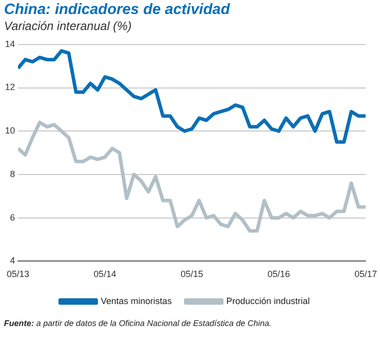 The height and width of the screenshot is (338, 380). What do you see at coordinates (268, 301) in the screenshot?
I see `legend-label: Producción industrial` at bounding box center [268, 301].